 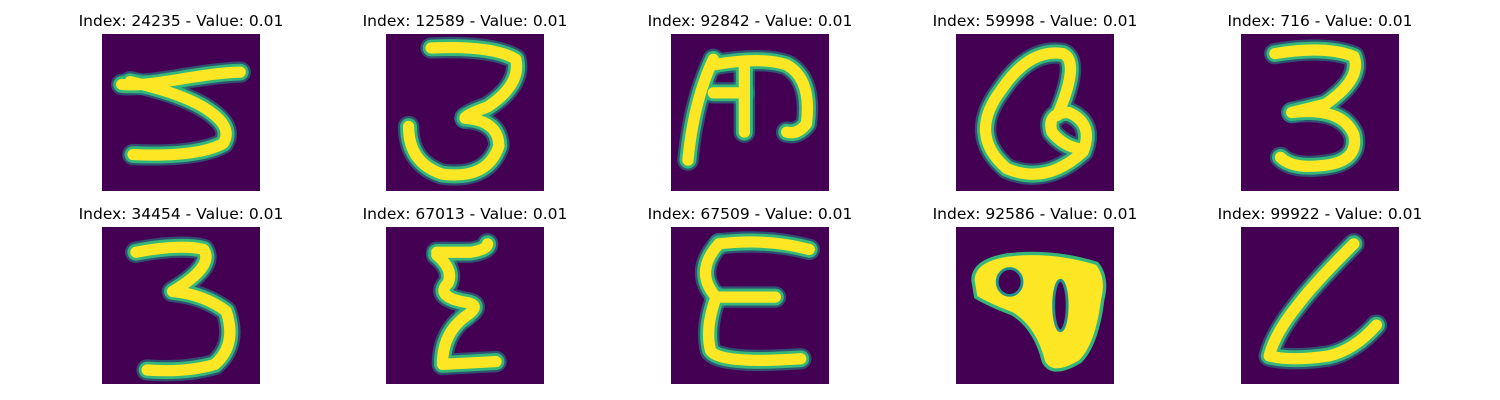 What do you see at coordinates (1320, 21) in the screenshot?
I see `panel-title: Index: 716 - Value: 0.01` at bounding box center [1320, 21].